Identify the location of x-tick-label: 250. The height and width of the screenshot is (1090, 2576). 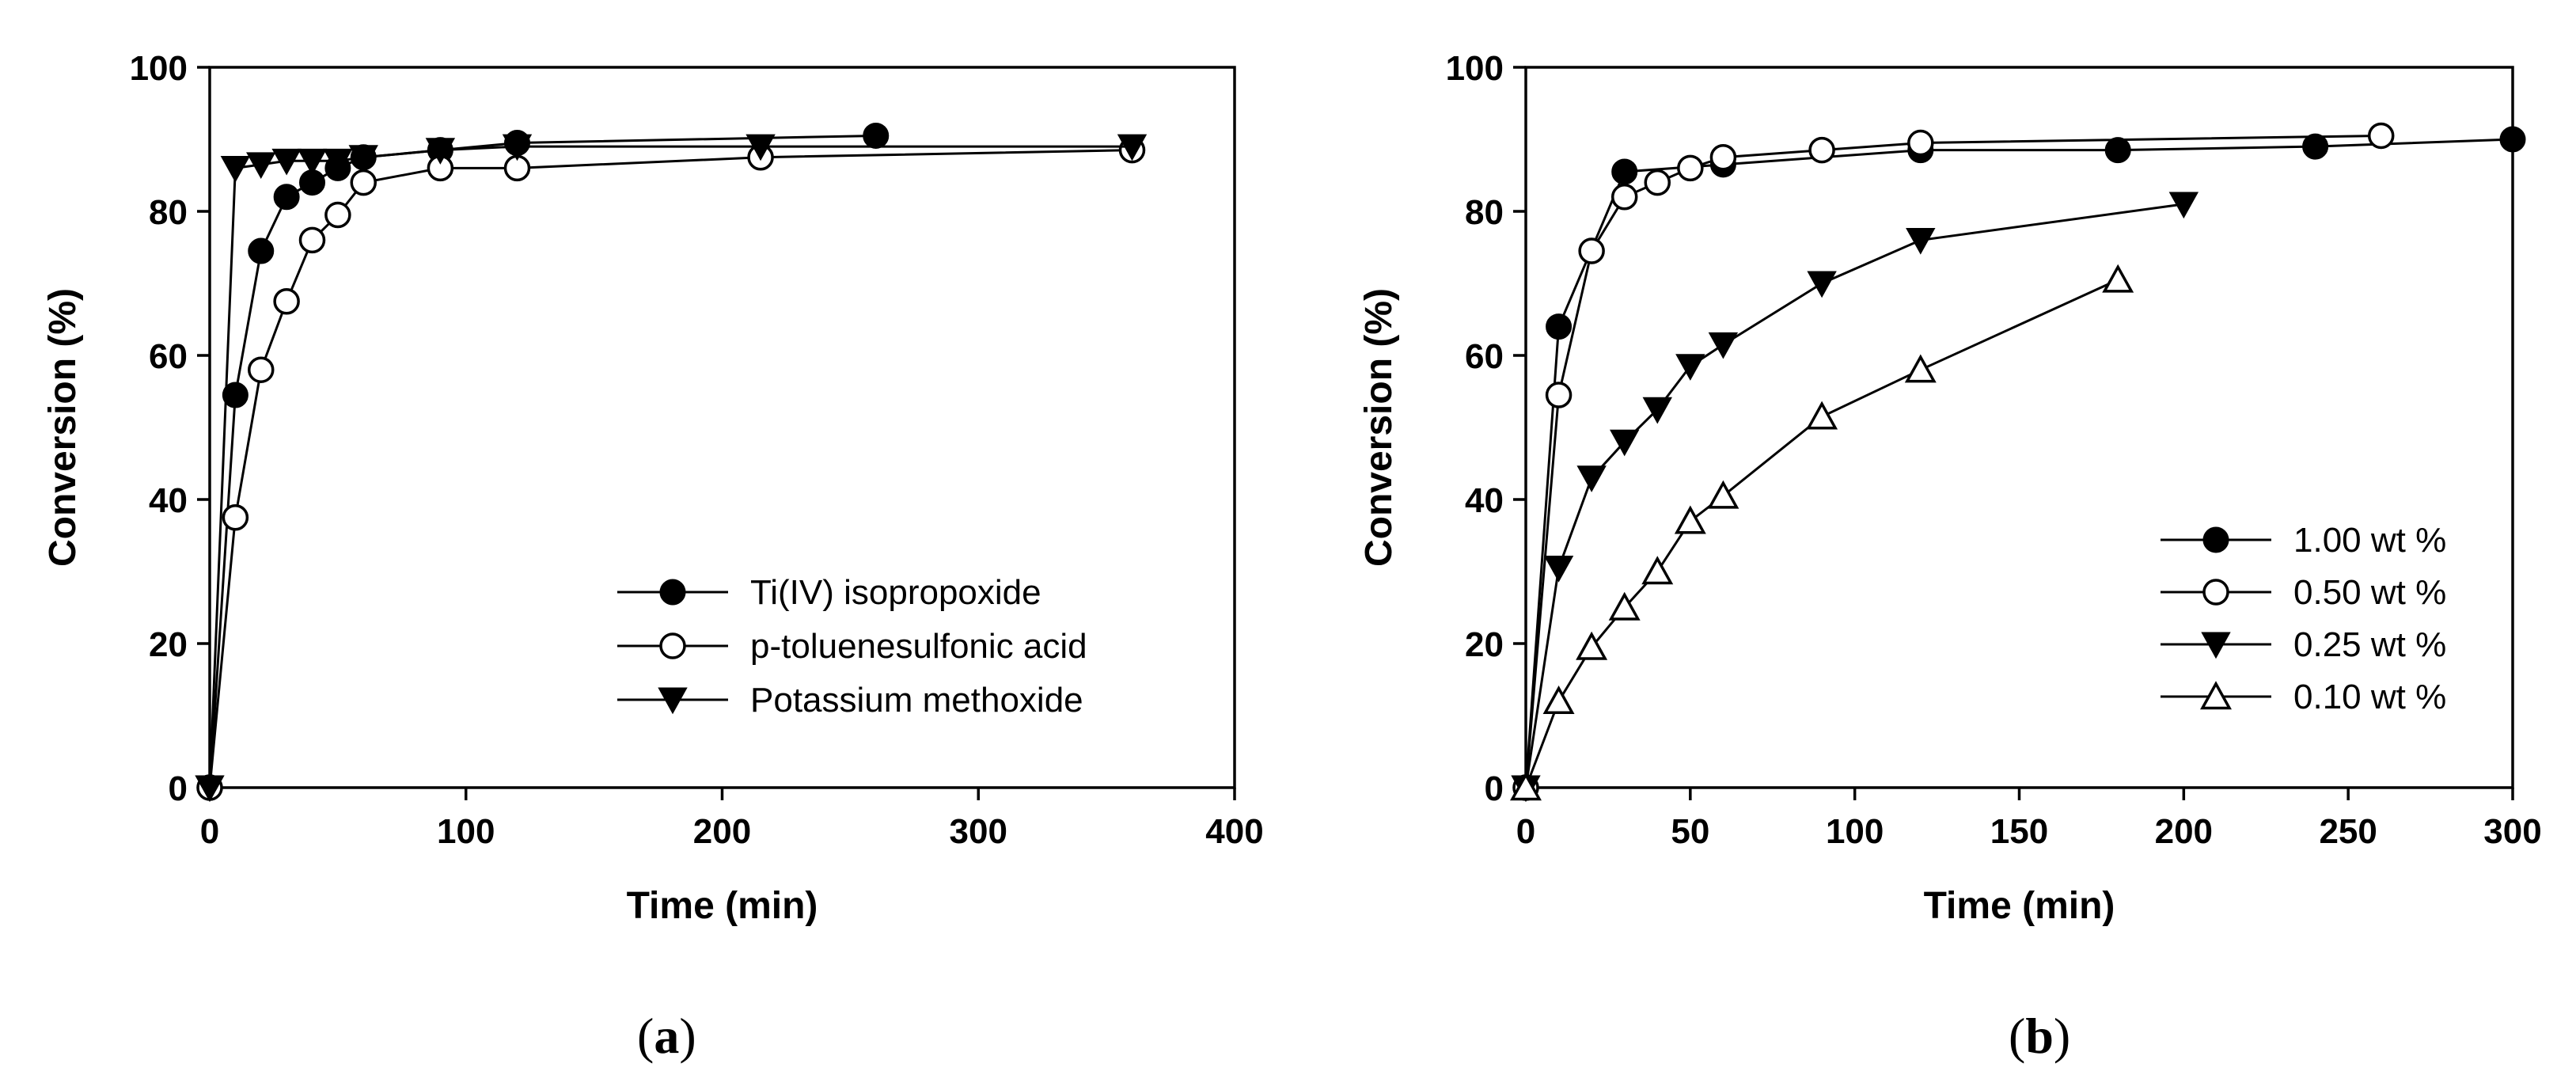
(2348, 831).